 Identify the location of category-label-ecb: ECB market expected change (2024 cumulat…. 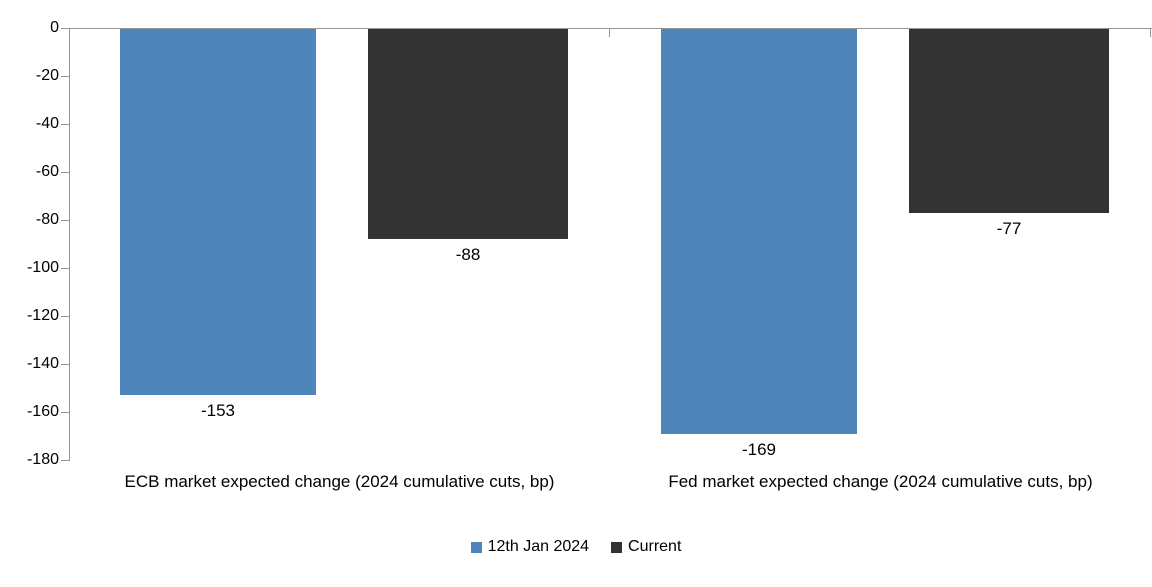
(339, 481).